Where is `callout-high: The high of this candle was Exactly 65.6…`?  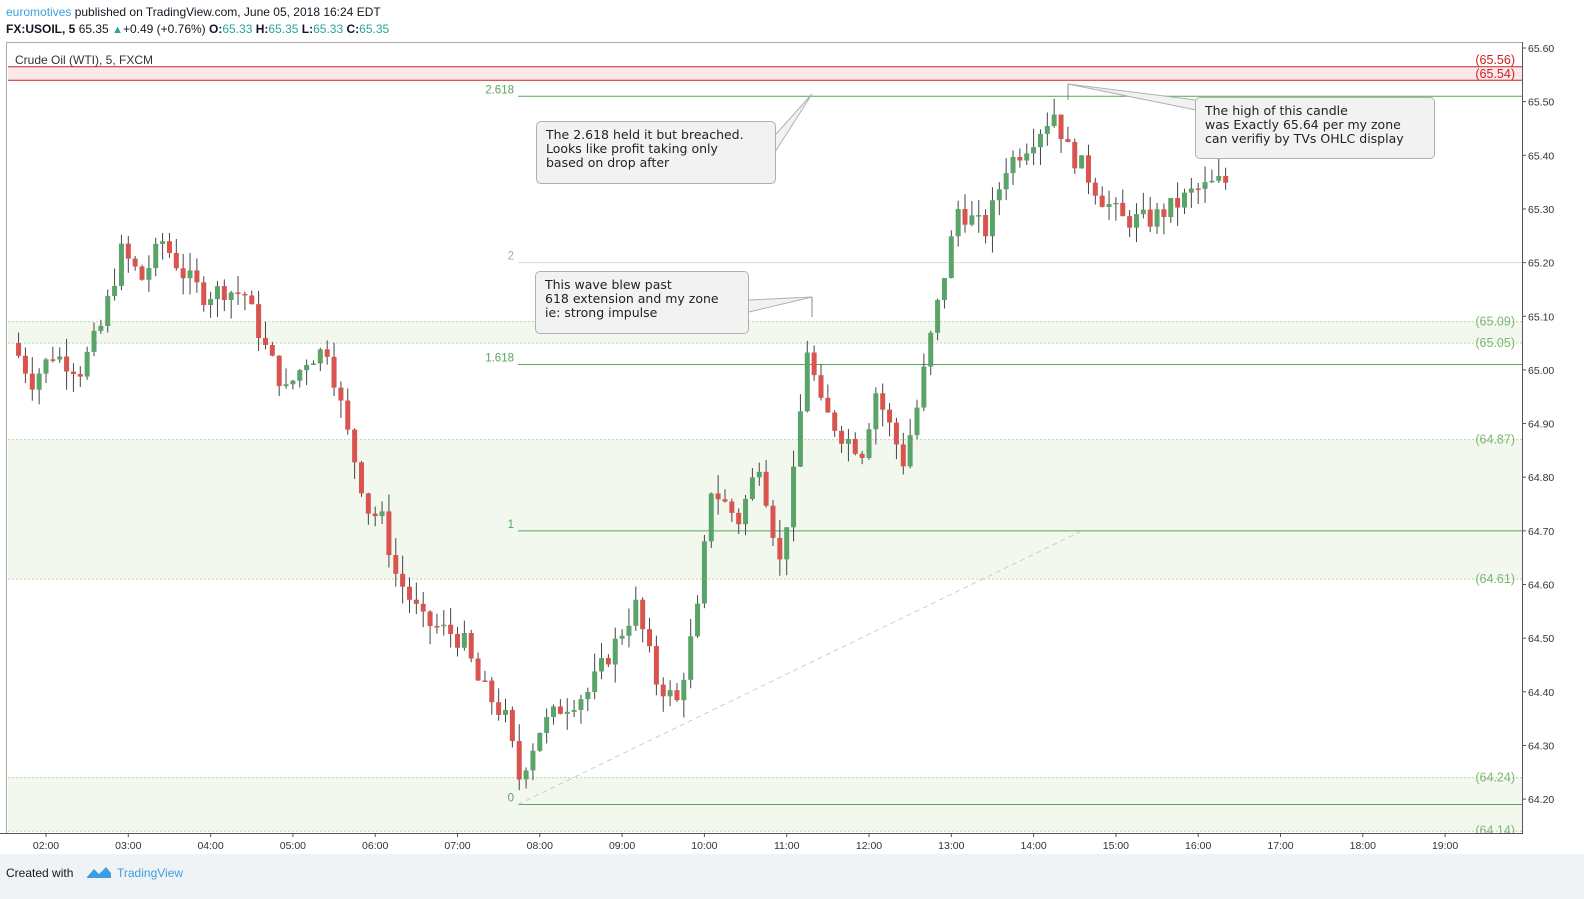 callout-high: The high of this candle was Exactly 65.6… is located at coordinates (1315, 128).